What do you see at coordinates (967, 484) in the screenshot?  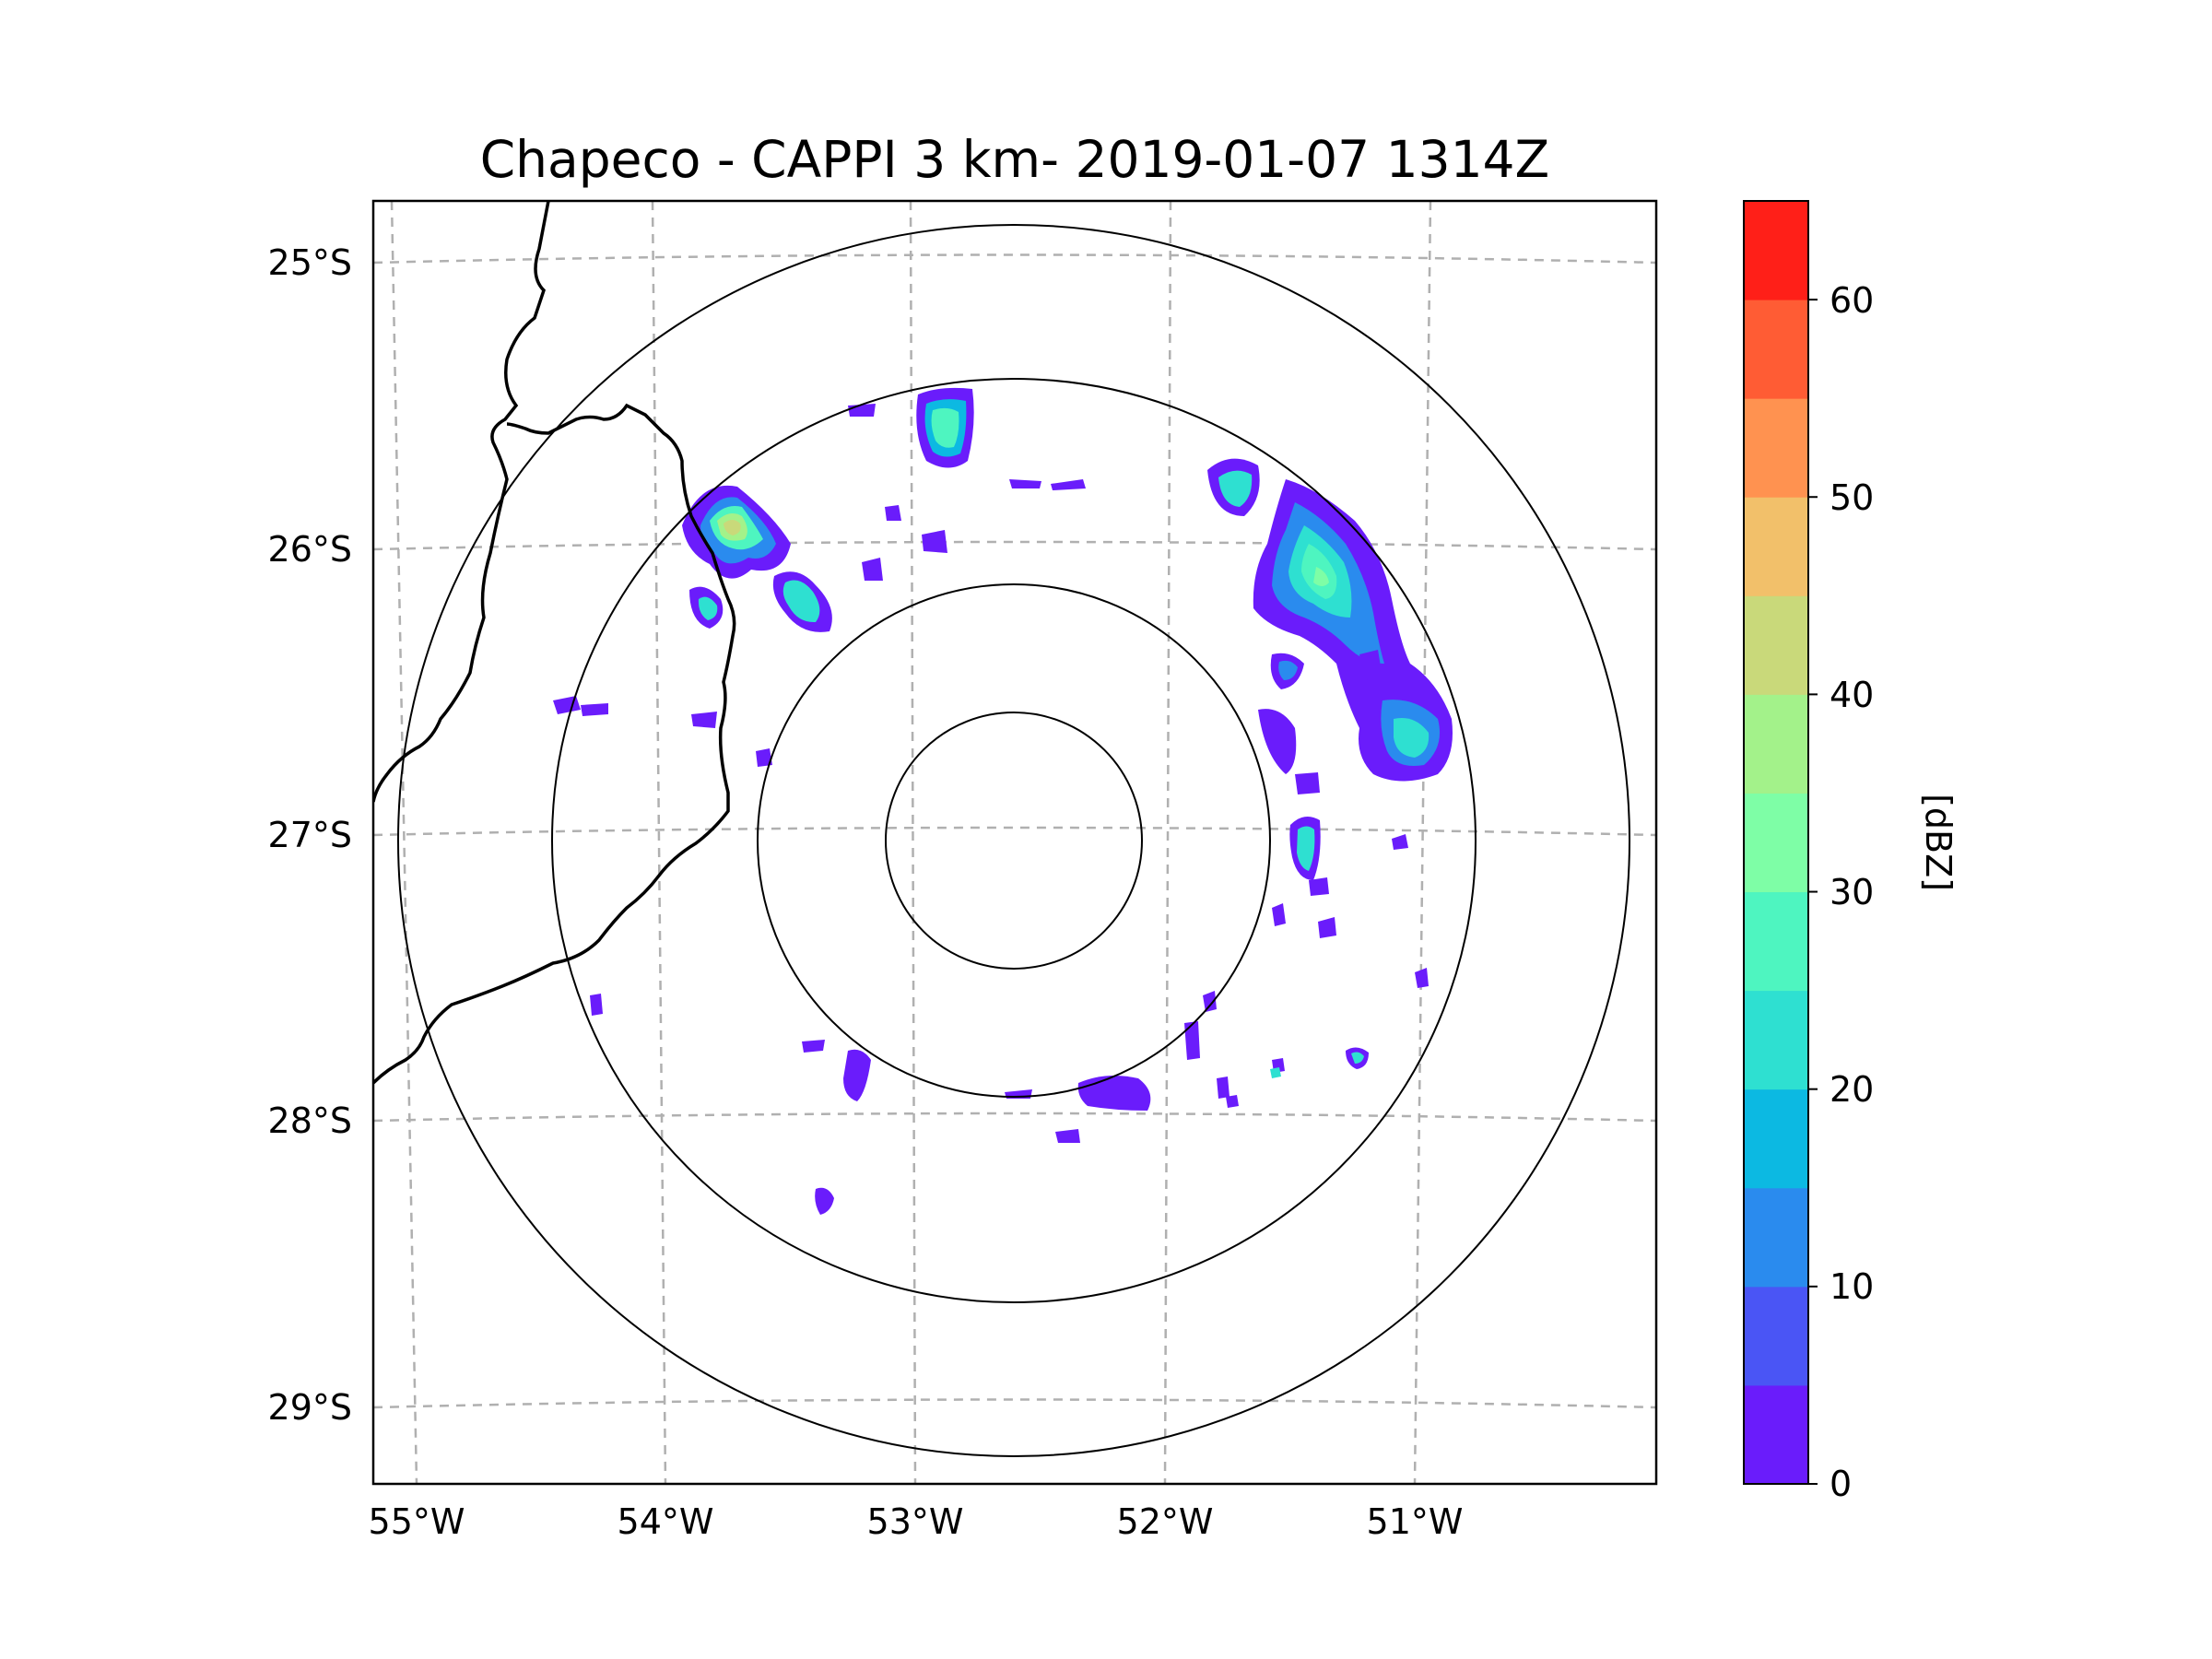 I see `echo-north-cell` at bounding box center [967, 484].